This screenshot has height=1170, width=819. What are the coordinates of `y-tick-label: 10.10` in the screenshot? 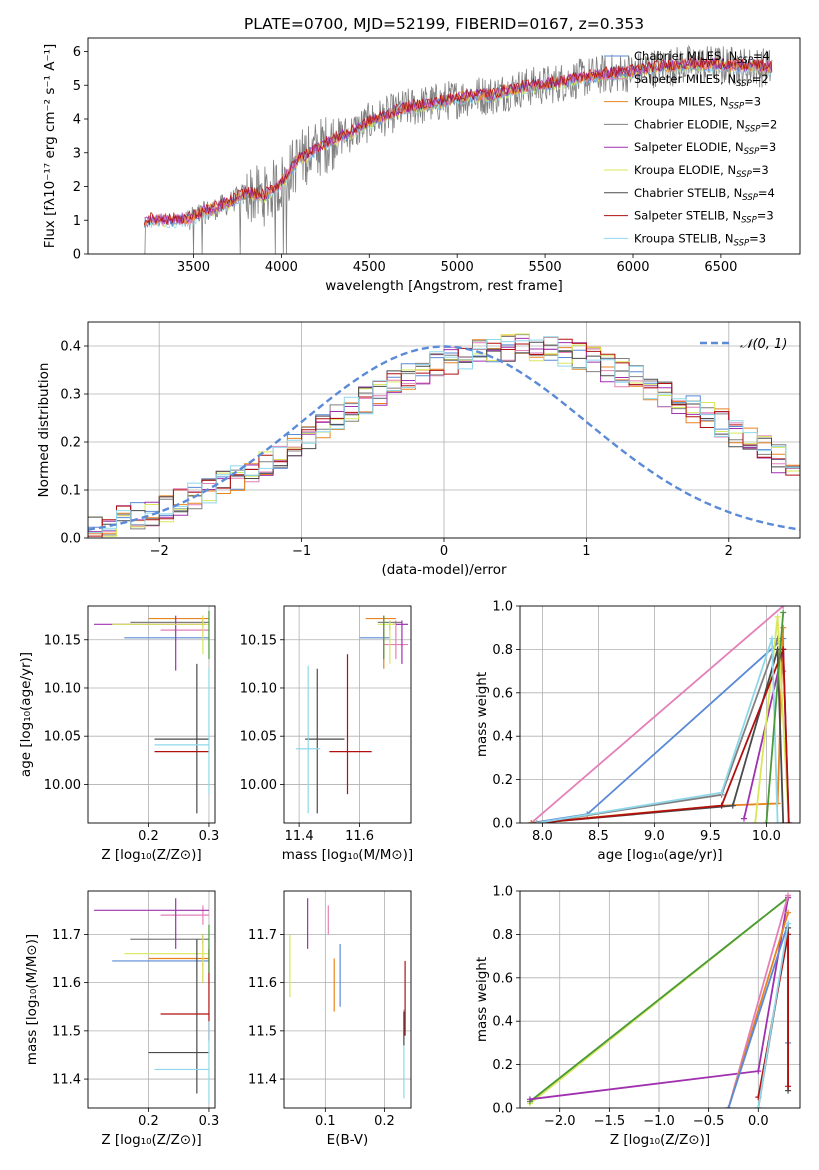 It's located at (258, 688).